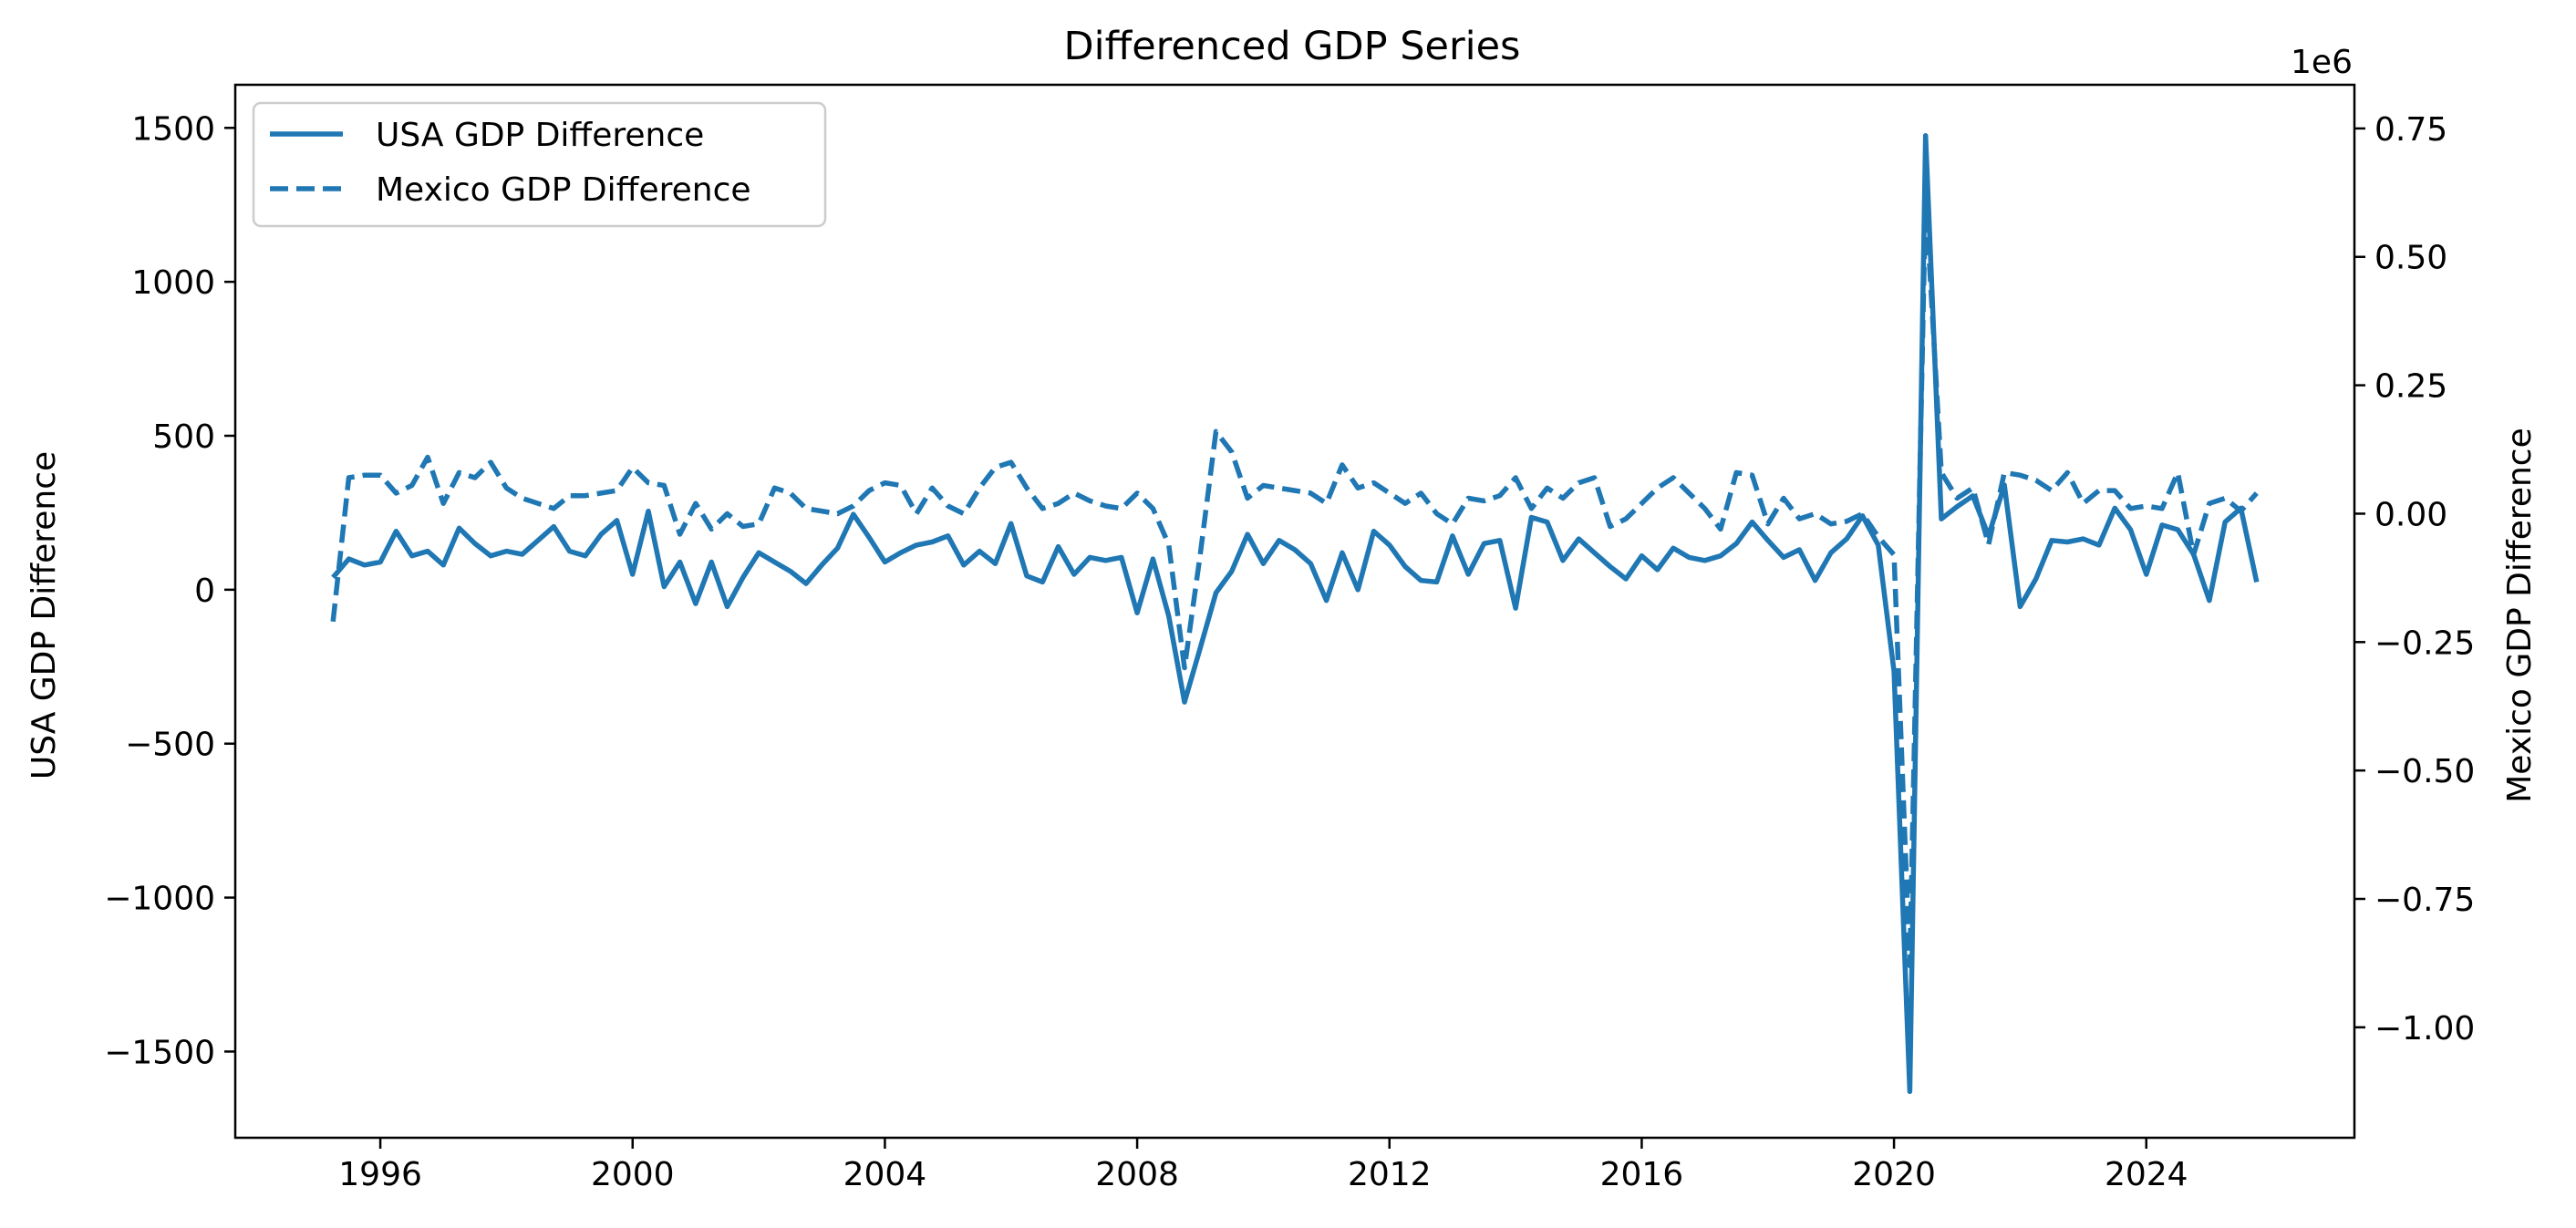  Describe the element at coordinates (183, 437) in the screenshot. I see `y-left-tick-label: 500` at that location.